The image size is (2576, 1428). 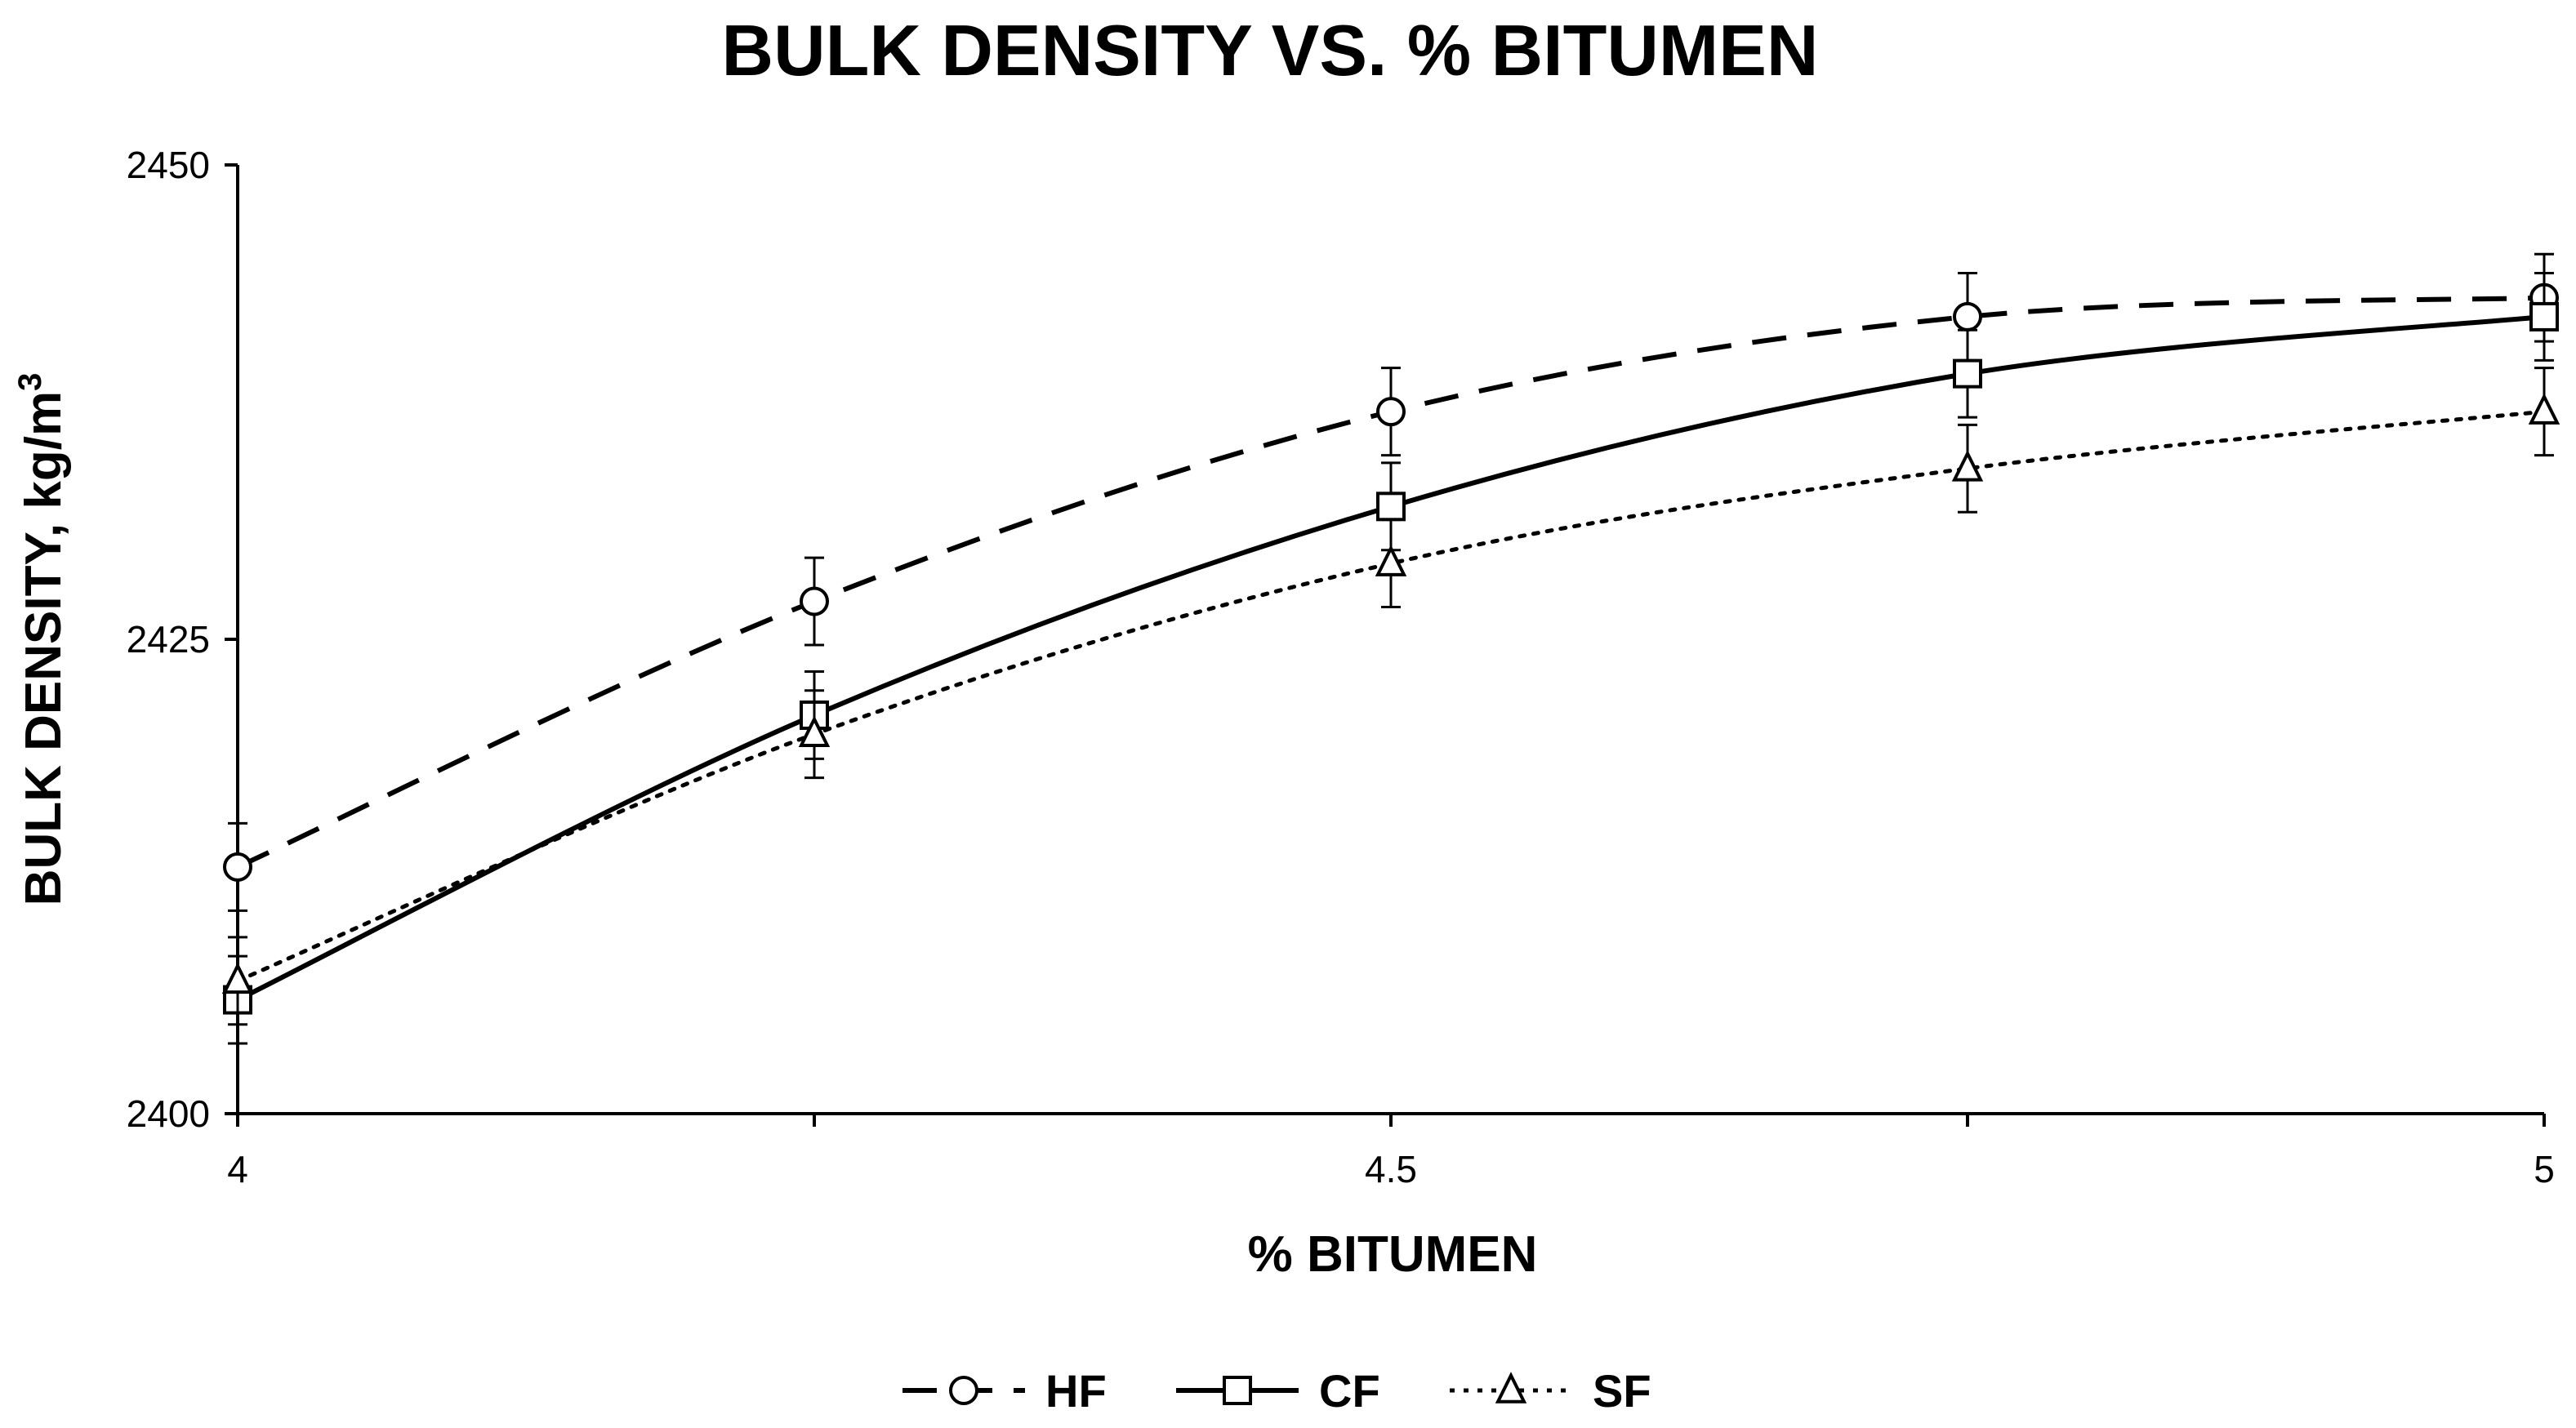 I want to click on legend-item-sf: SF, so click(x=1550, y=1391).